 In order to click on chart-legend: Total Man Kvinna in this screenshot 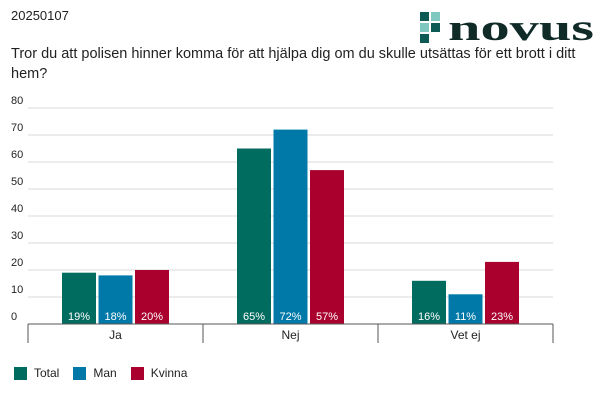, I will do `click(107, 373)`.